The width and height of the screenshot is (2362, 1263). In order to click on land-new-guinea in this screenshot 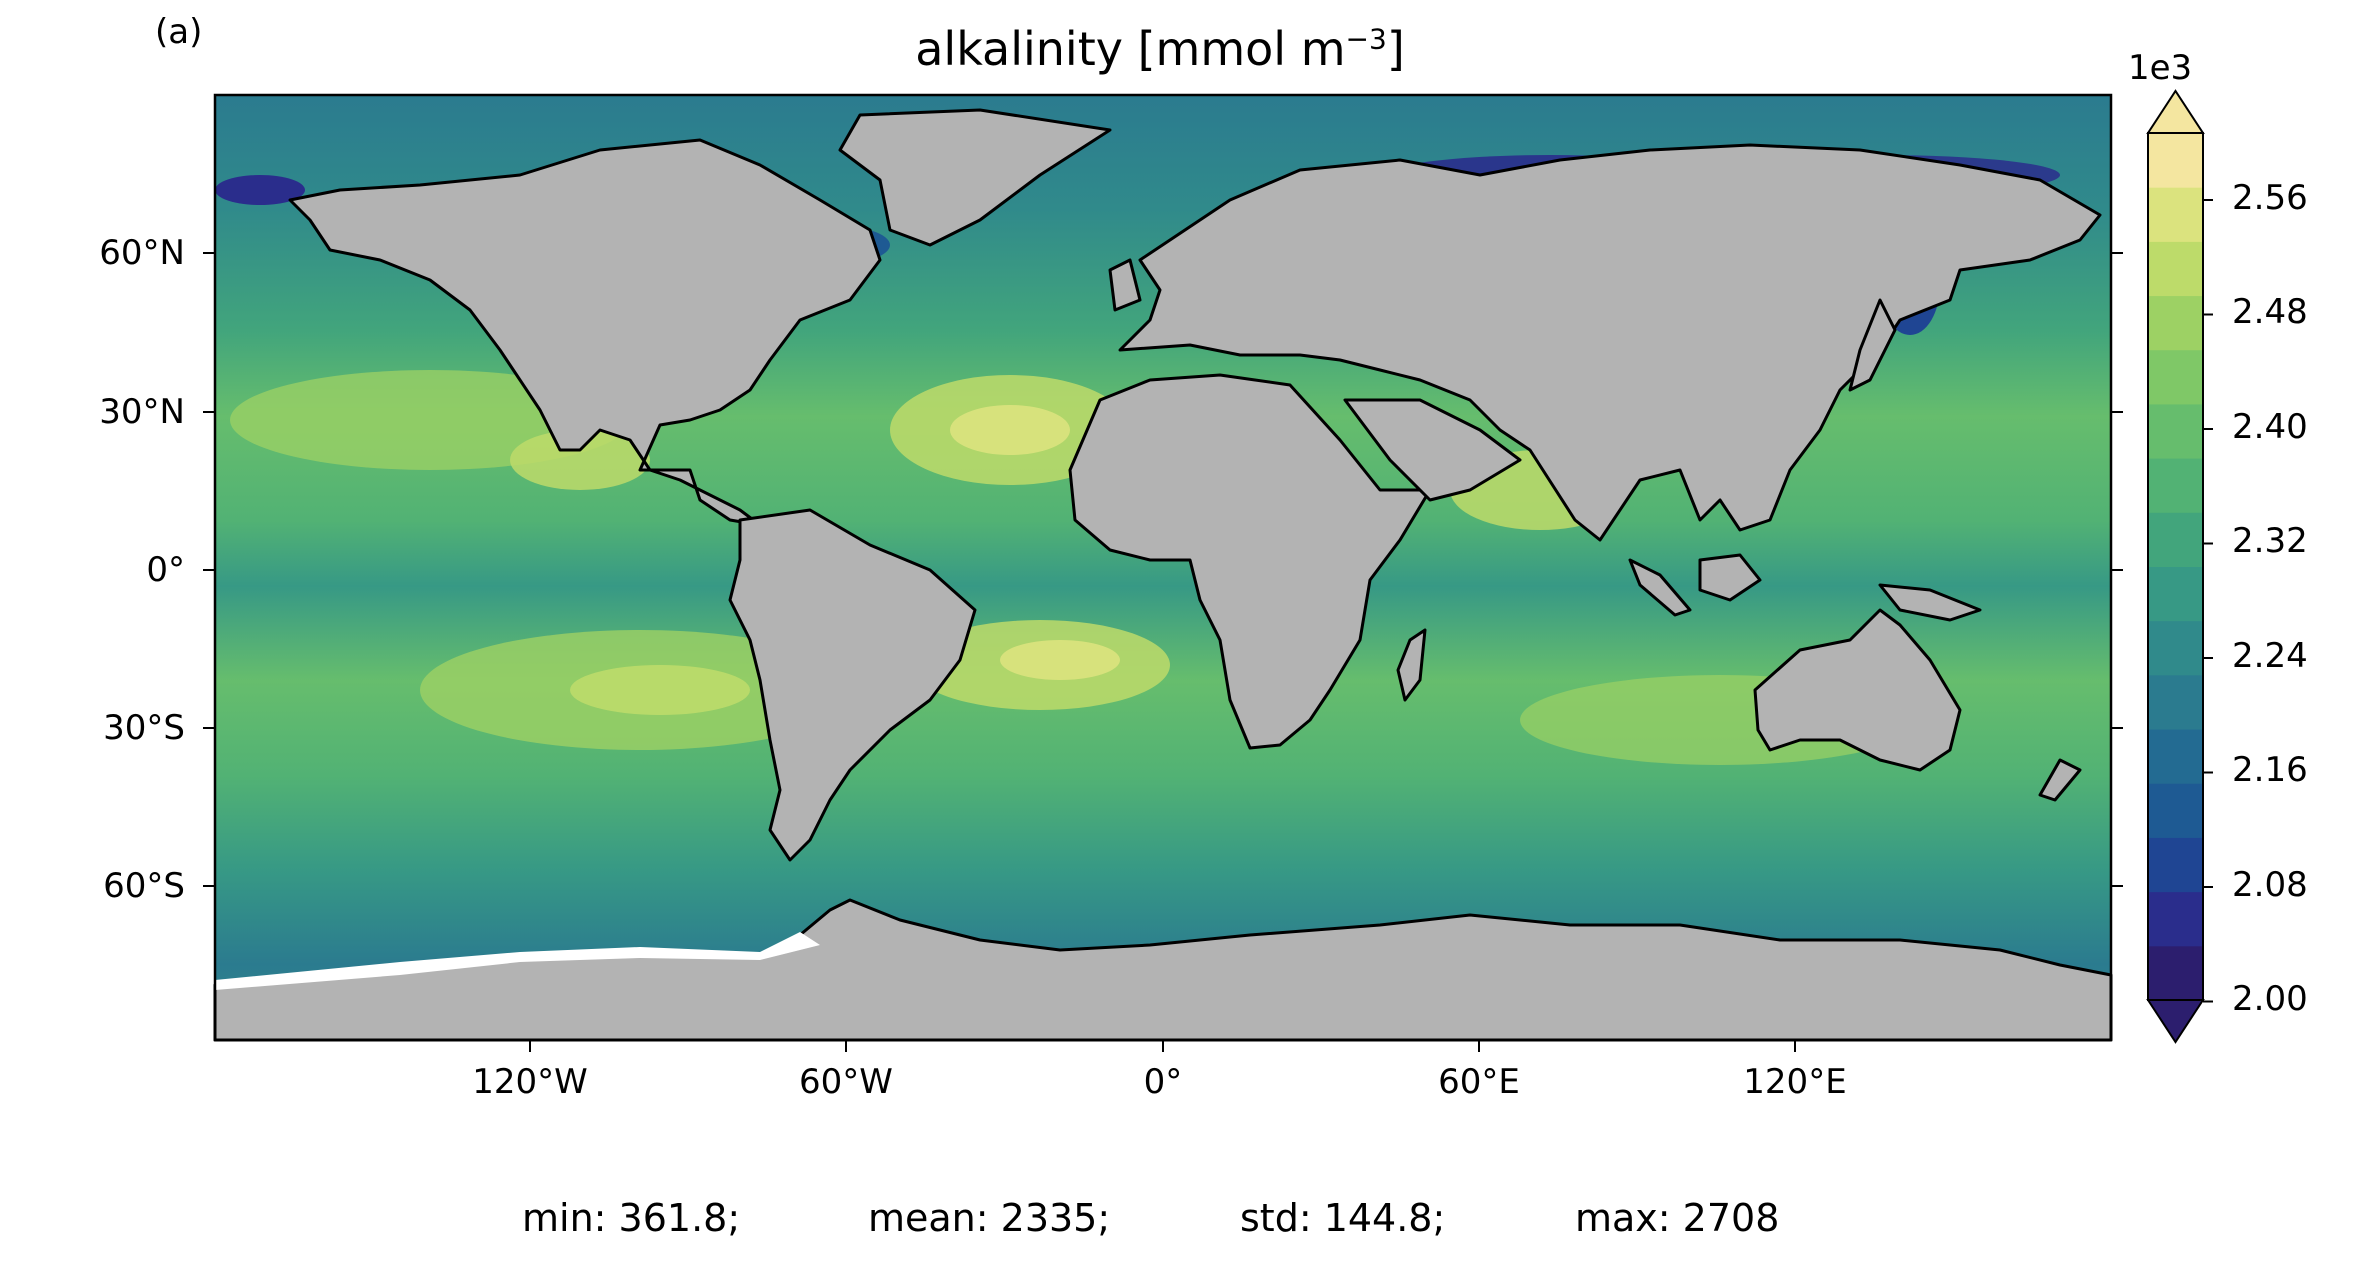, I will do `click(1930, 602)`.